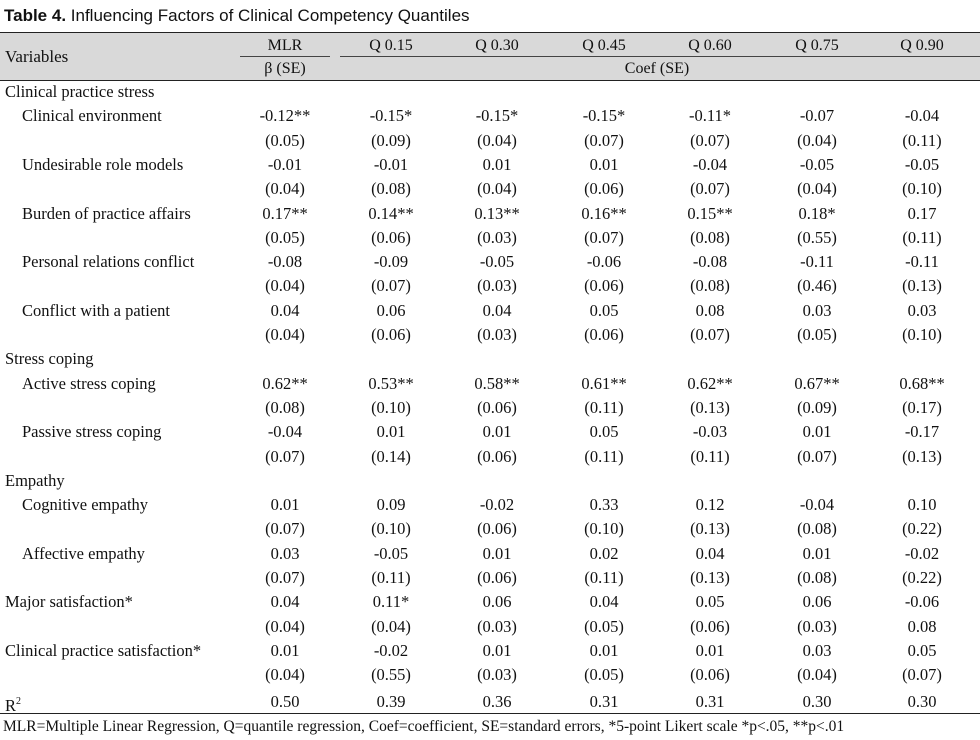 This screenshot has width=980, height=740. I want to click on coef-cell: -0.03, so click(710, 432).